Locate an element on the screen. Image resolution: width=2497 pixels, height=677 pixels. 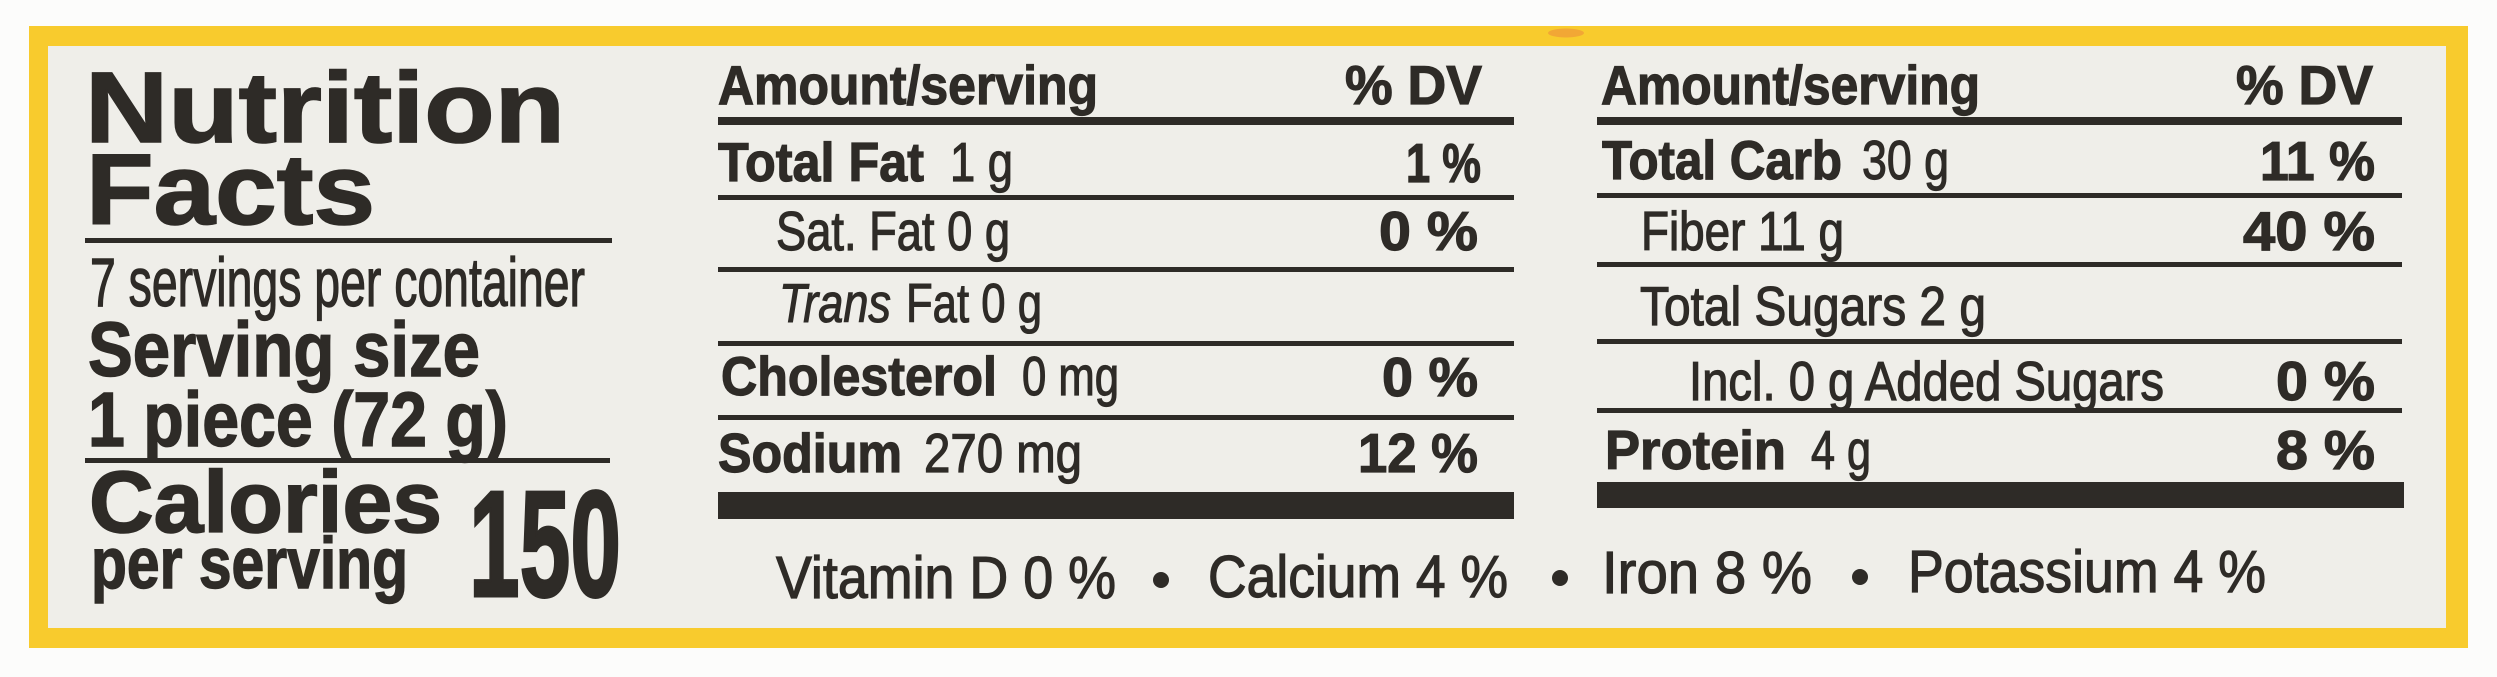
svg-text: 150 is located at coordinates (545, 543).